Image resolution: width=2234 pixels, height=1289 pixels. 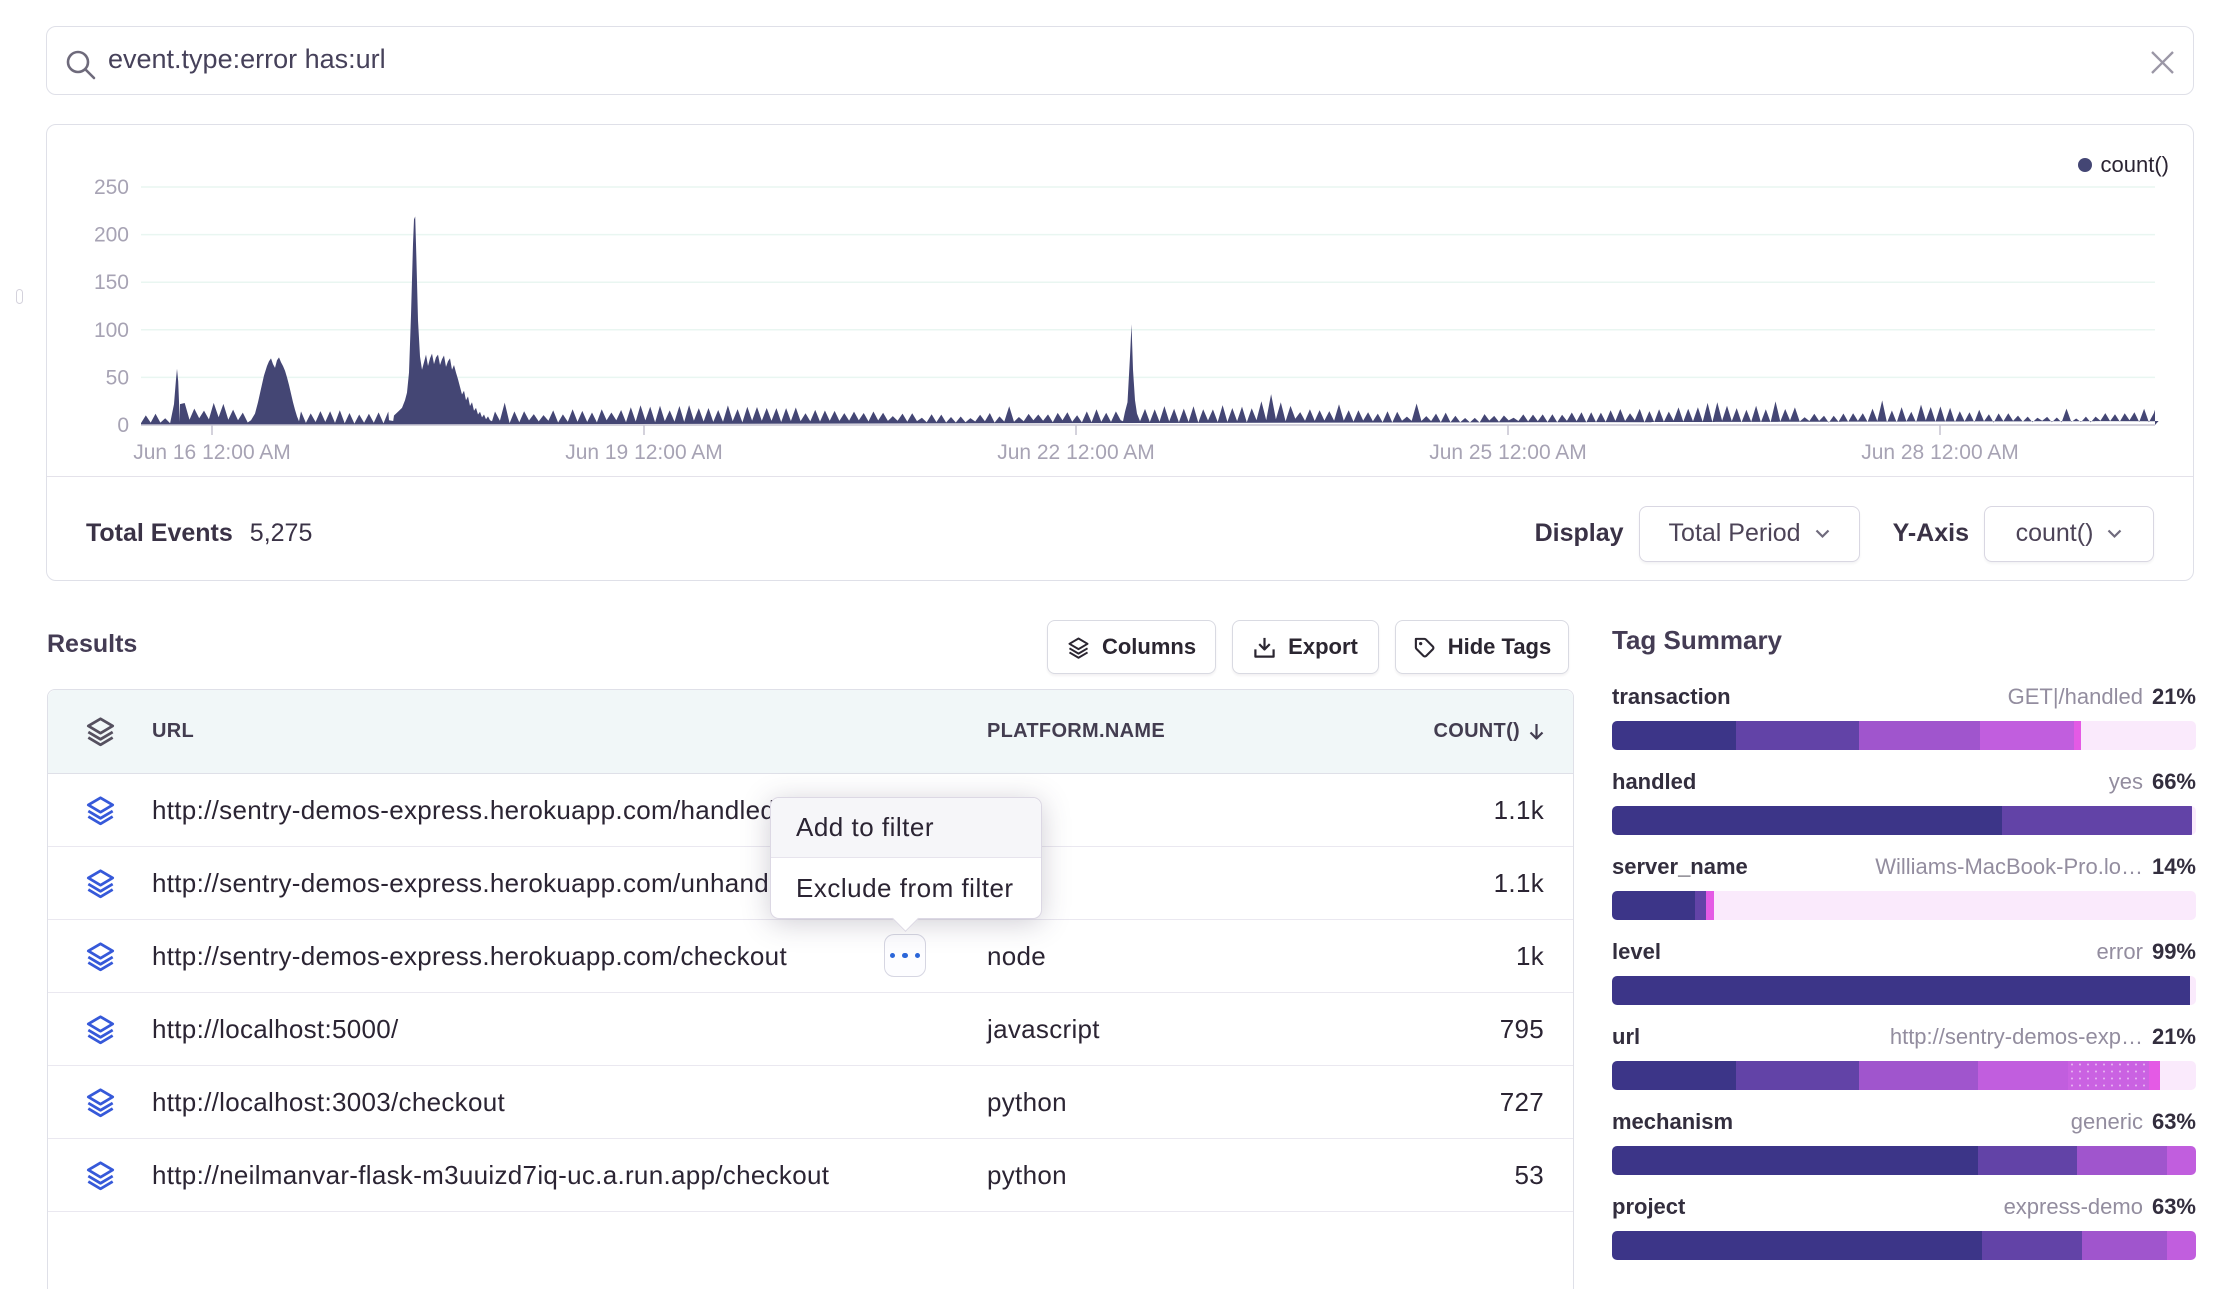 What do you see at coordinates (111, 187) in the screenshot?
I see `svg-text: 250` at bounding box center [111, 187].